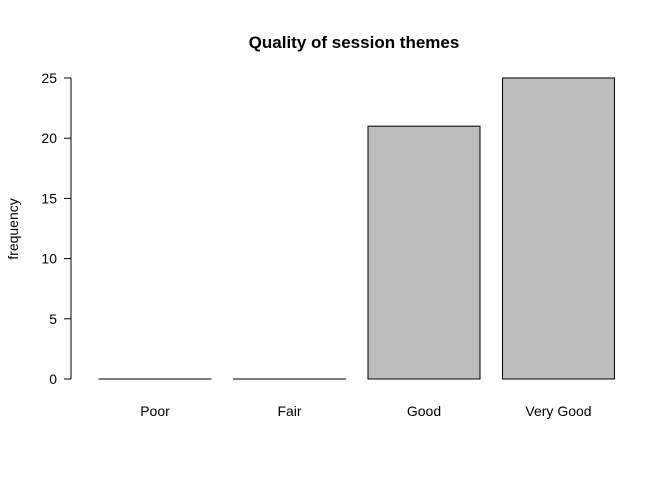 Image resolution: width=672 pixels, height=480 pixels. What do you see at coordinates (558, 228) in the screenshot?
I see `bar-very-good` at bounding box center [558, 228].